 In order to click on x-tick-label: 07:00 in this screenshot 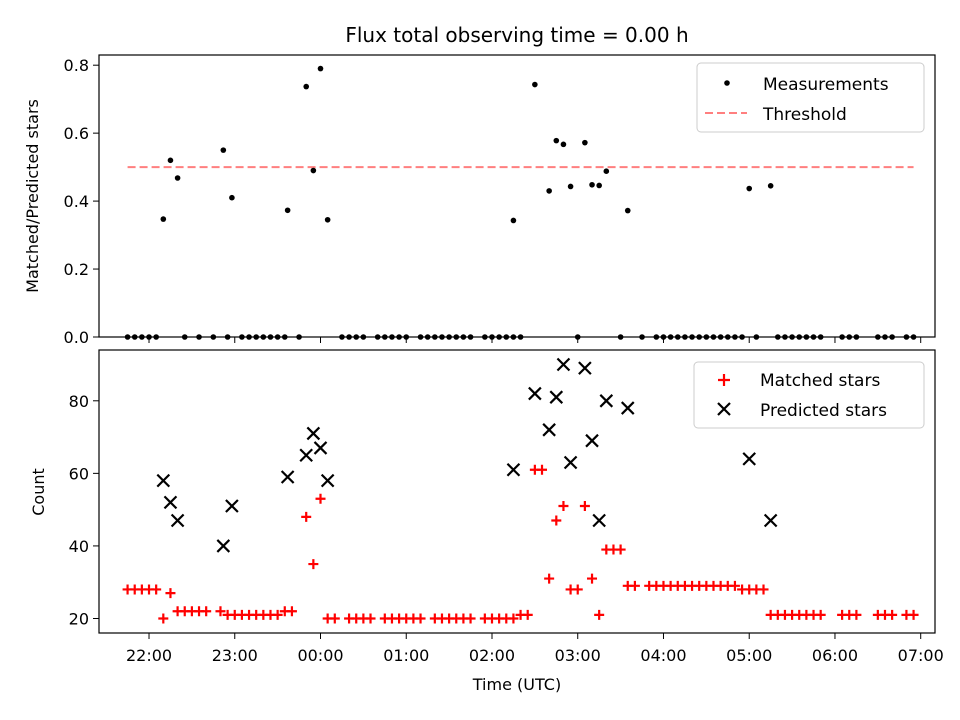, I will do `click(921, 655)`.